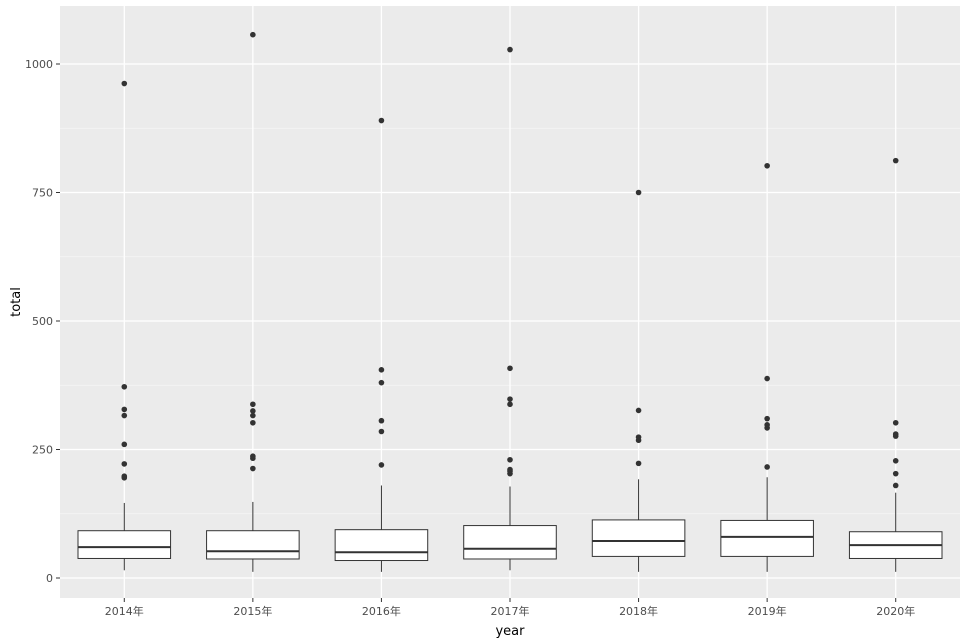 The height and width of the screenshot is (644, 966). Describe the element at coordinates (895, 364) in the screenshot. I see `box-2020年` at that location.